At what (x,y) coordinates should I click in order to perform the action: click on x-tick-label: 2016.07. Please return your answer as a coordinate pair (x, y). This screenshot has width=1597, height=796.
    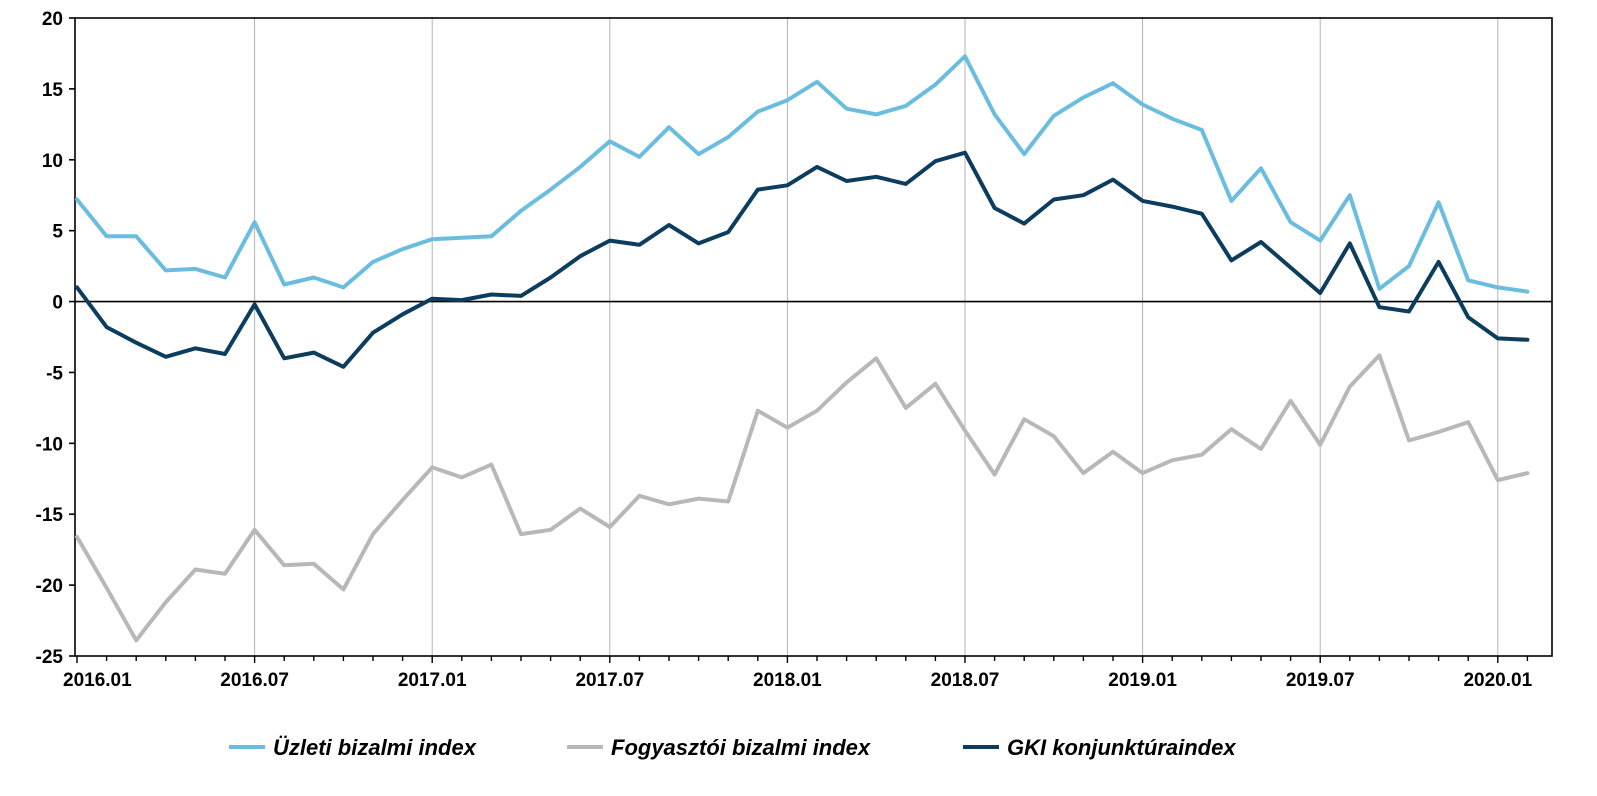
    Looking at the image, I should click on (254, 680).